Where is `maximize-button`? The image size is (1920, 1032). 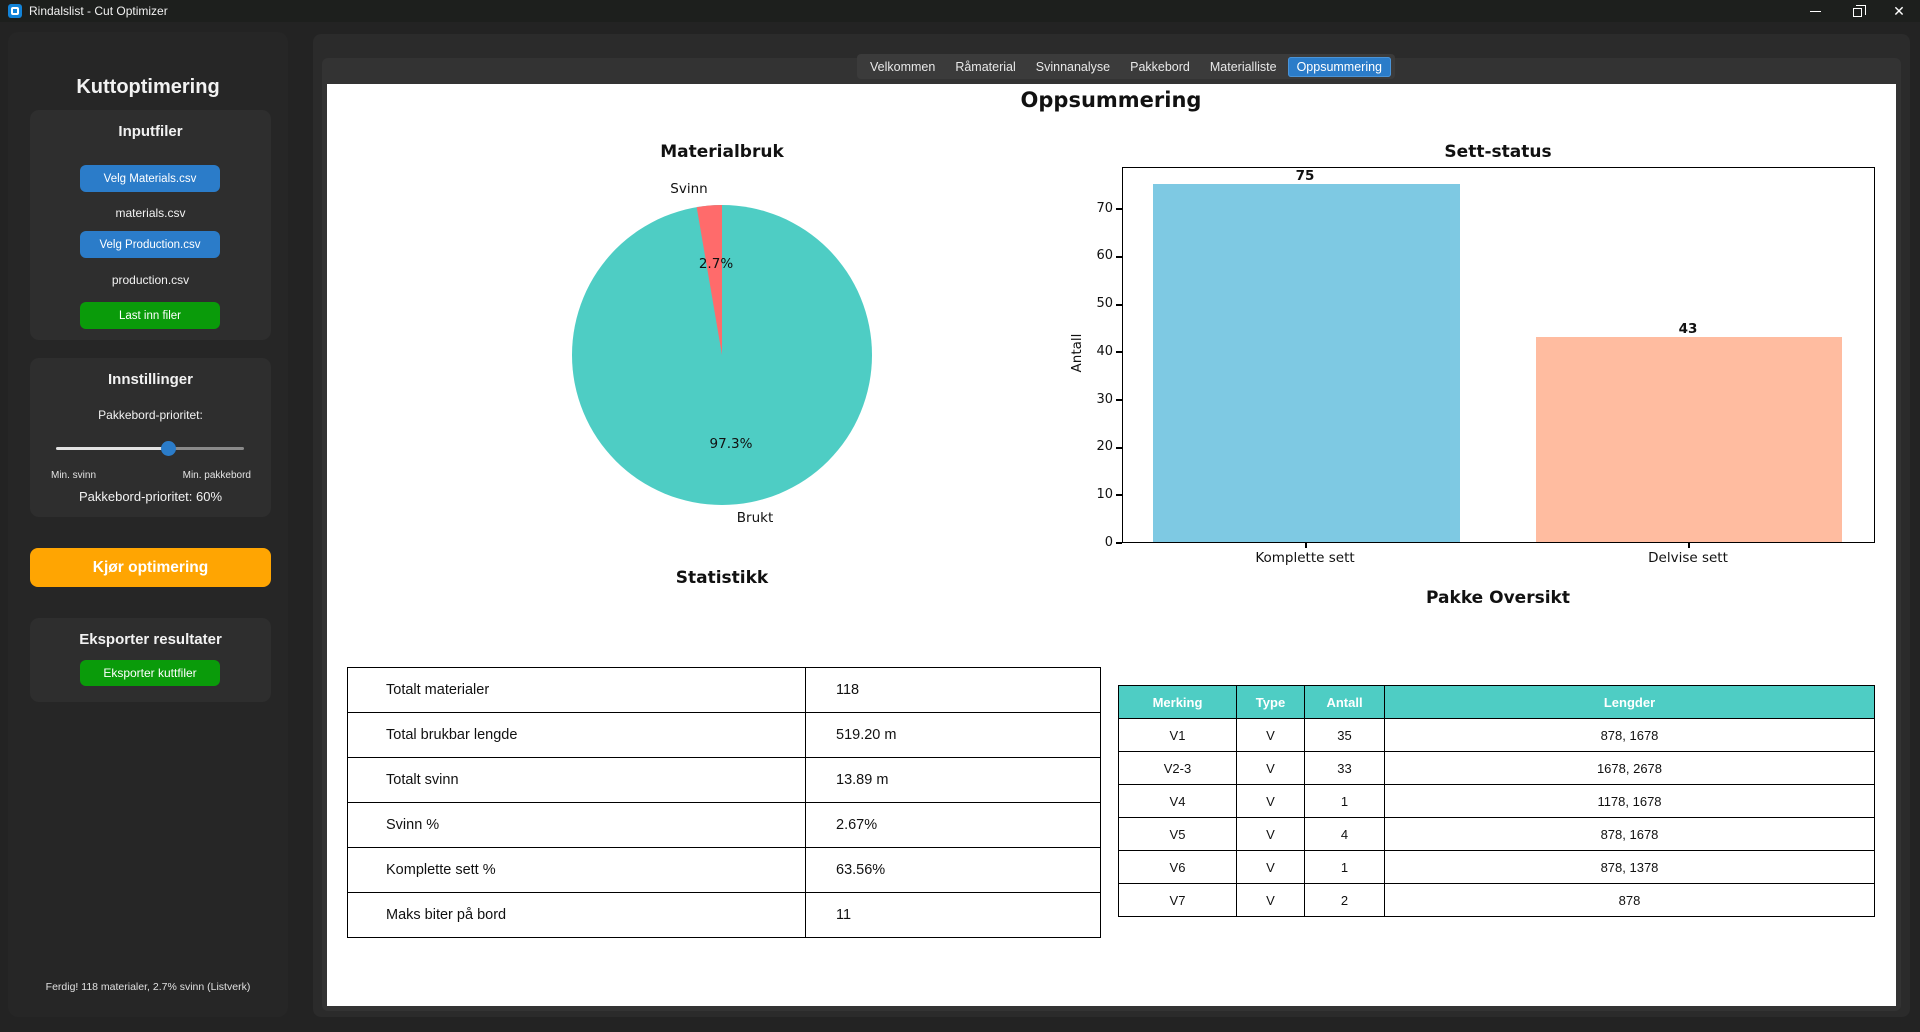 maximize-button is located at coordinates (1857, 11).